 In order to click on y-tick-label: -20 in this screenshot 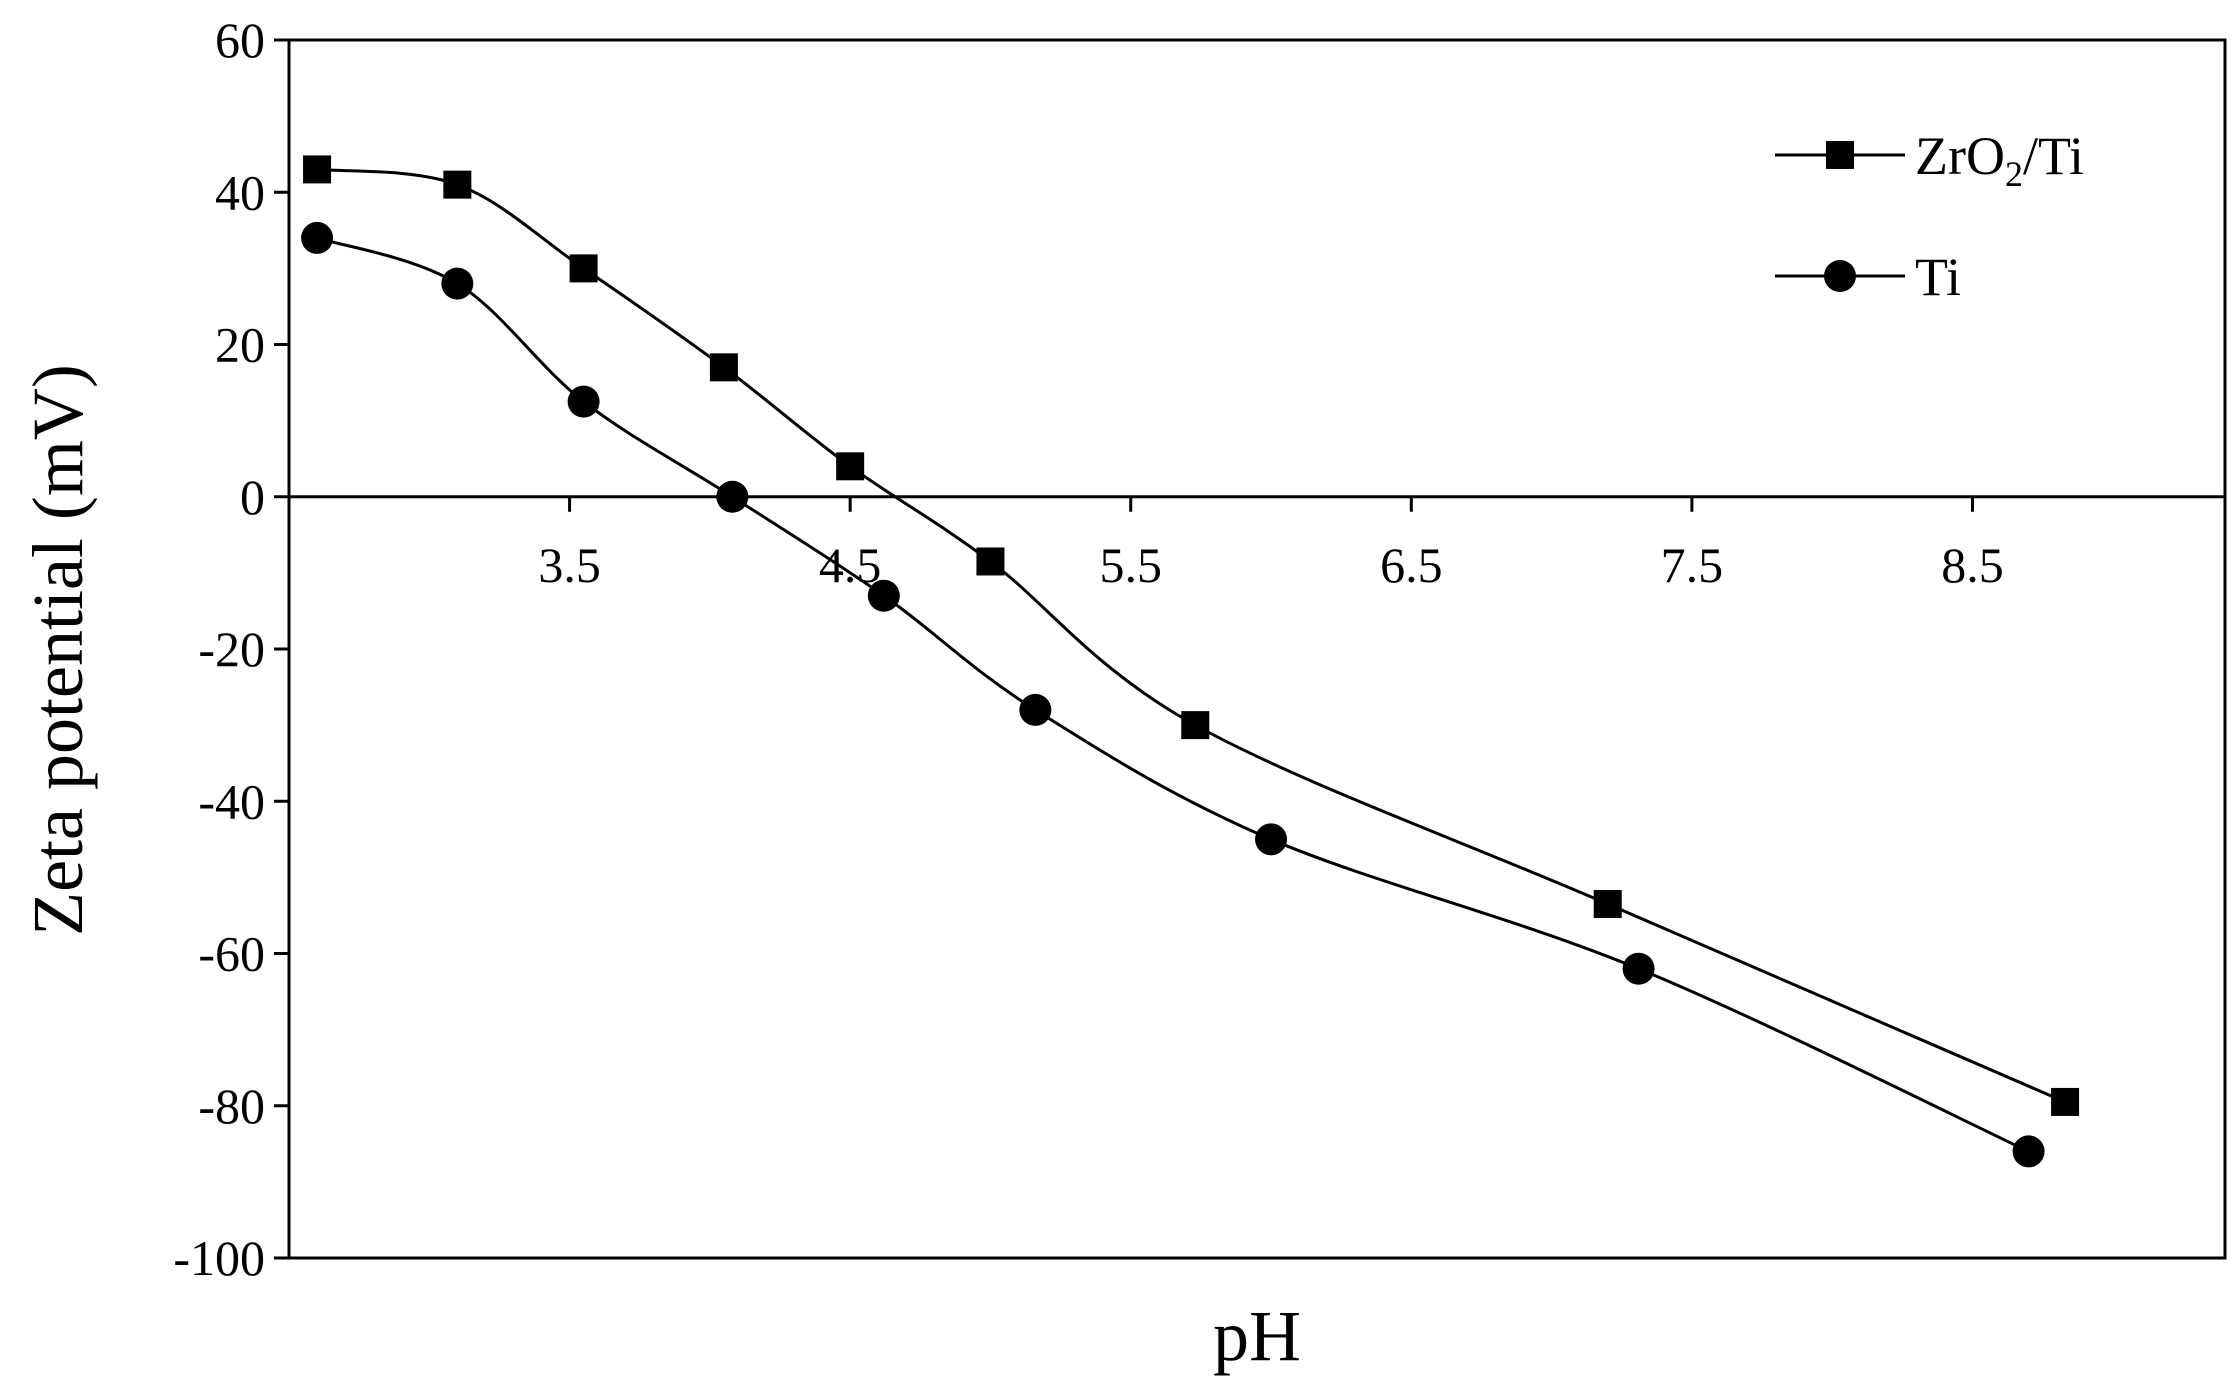, I will do `click(231, 649)`.